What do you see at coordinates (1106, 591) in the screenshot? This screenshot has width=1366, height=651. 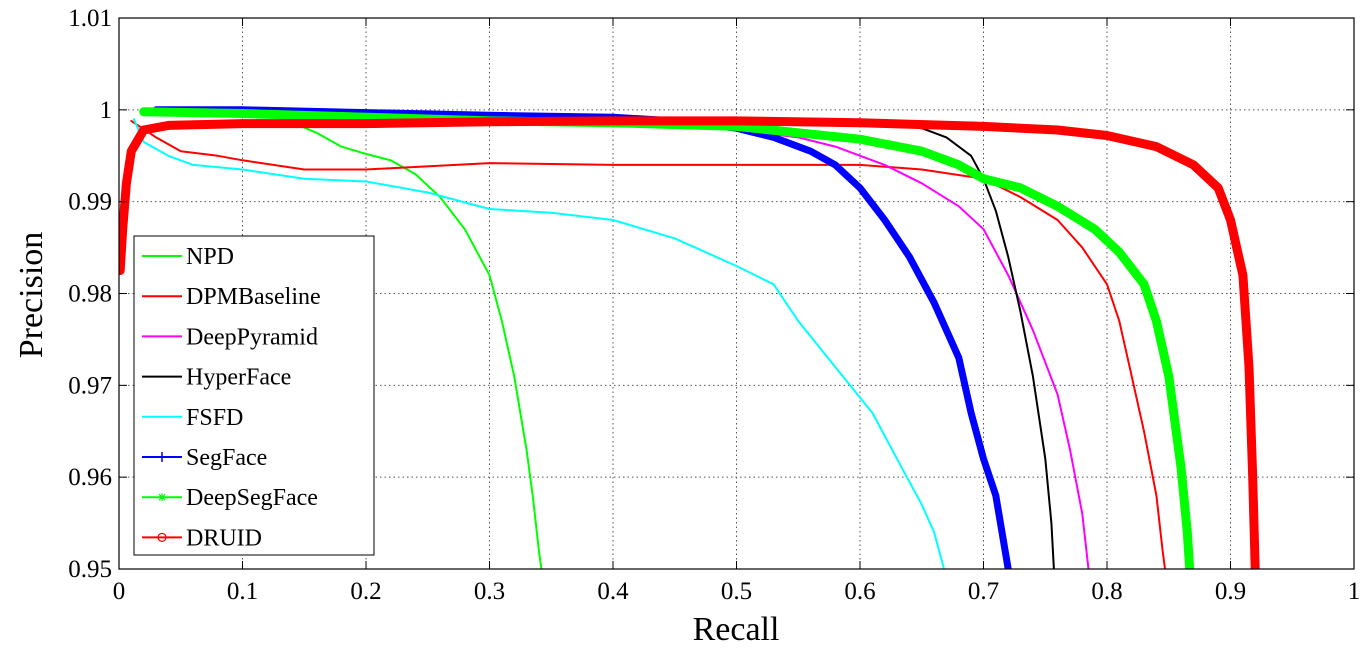 I see `x-tick-label: 0.8` at bounding box center [1106, 591].